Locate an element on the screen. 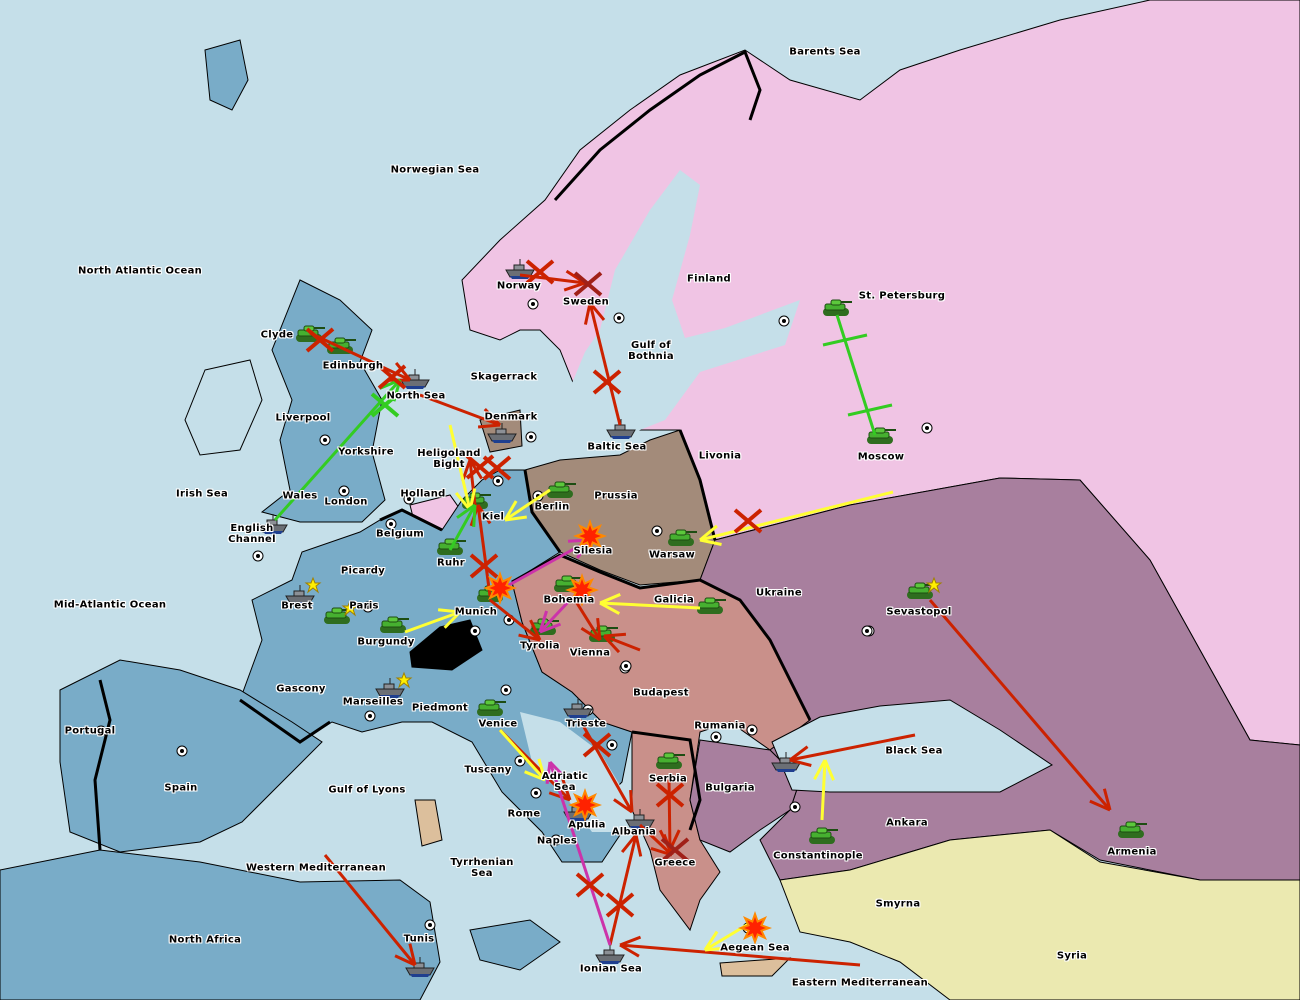 This screenshot has height=1000, width=1300. province-label: Tyrolia is located at coordinates (540, 646).